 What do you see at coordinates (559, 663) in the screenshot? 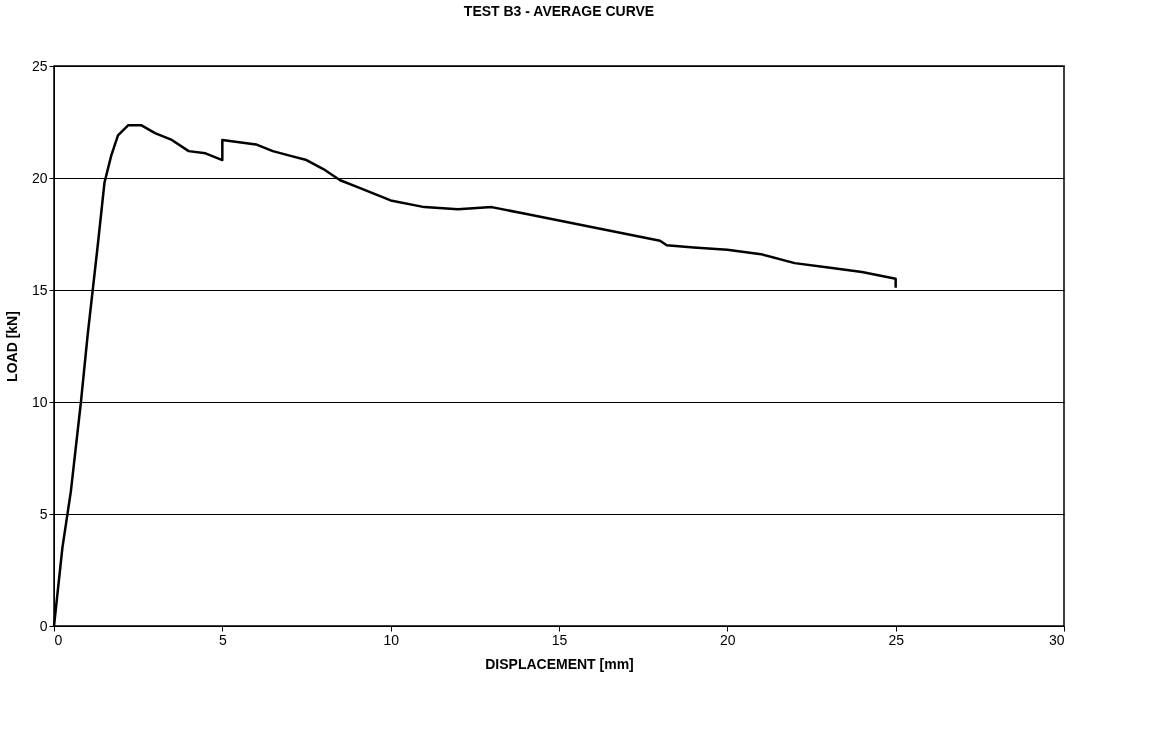
I see `x-axis-title: DISPLACEMENT [mm]` at bounding box center [559, 663].